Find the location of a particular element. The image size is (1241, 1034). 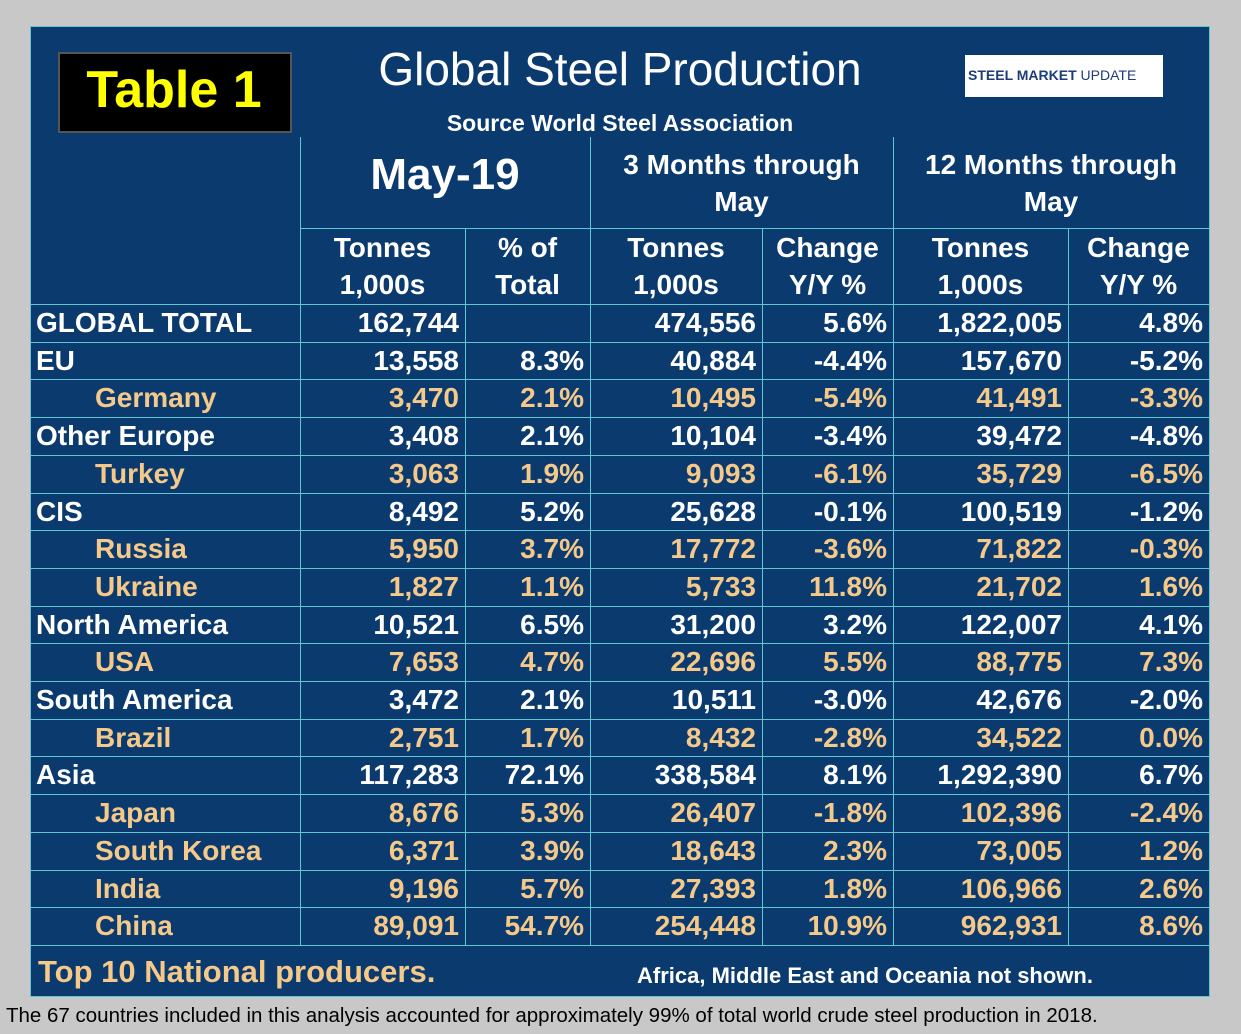

cell: -3.6% is located at coordinates (850, 549).